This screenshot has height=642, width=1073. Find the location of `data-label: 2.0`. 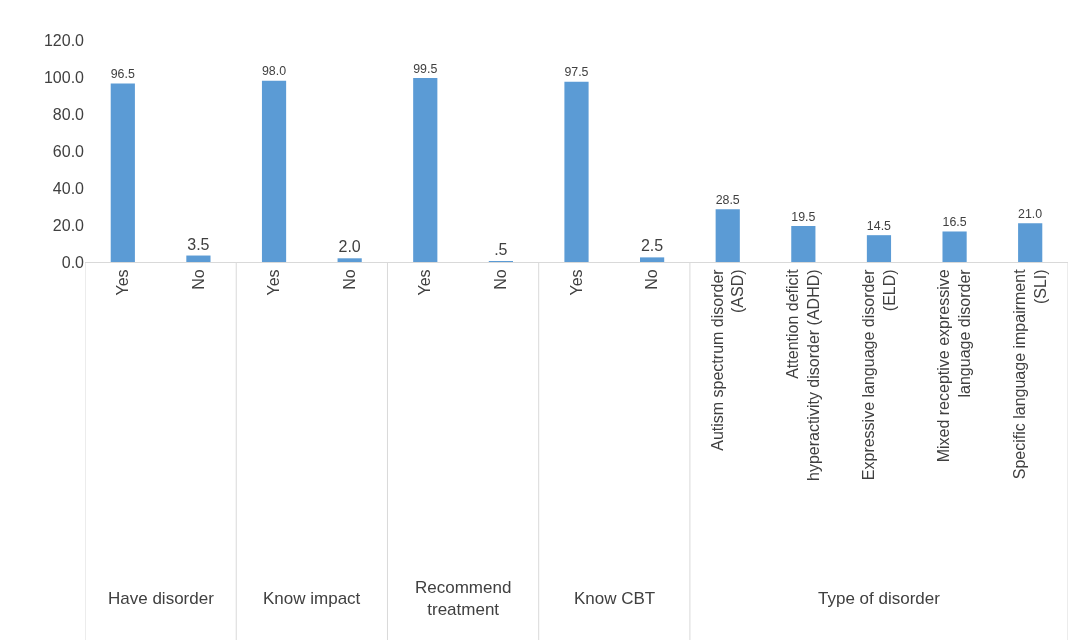

data-label: 2.0 is located at coordinates (349, 247).